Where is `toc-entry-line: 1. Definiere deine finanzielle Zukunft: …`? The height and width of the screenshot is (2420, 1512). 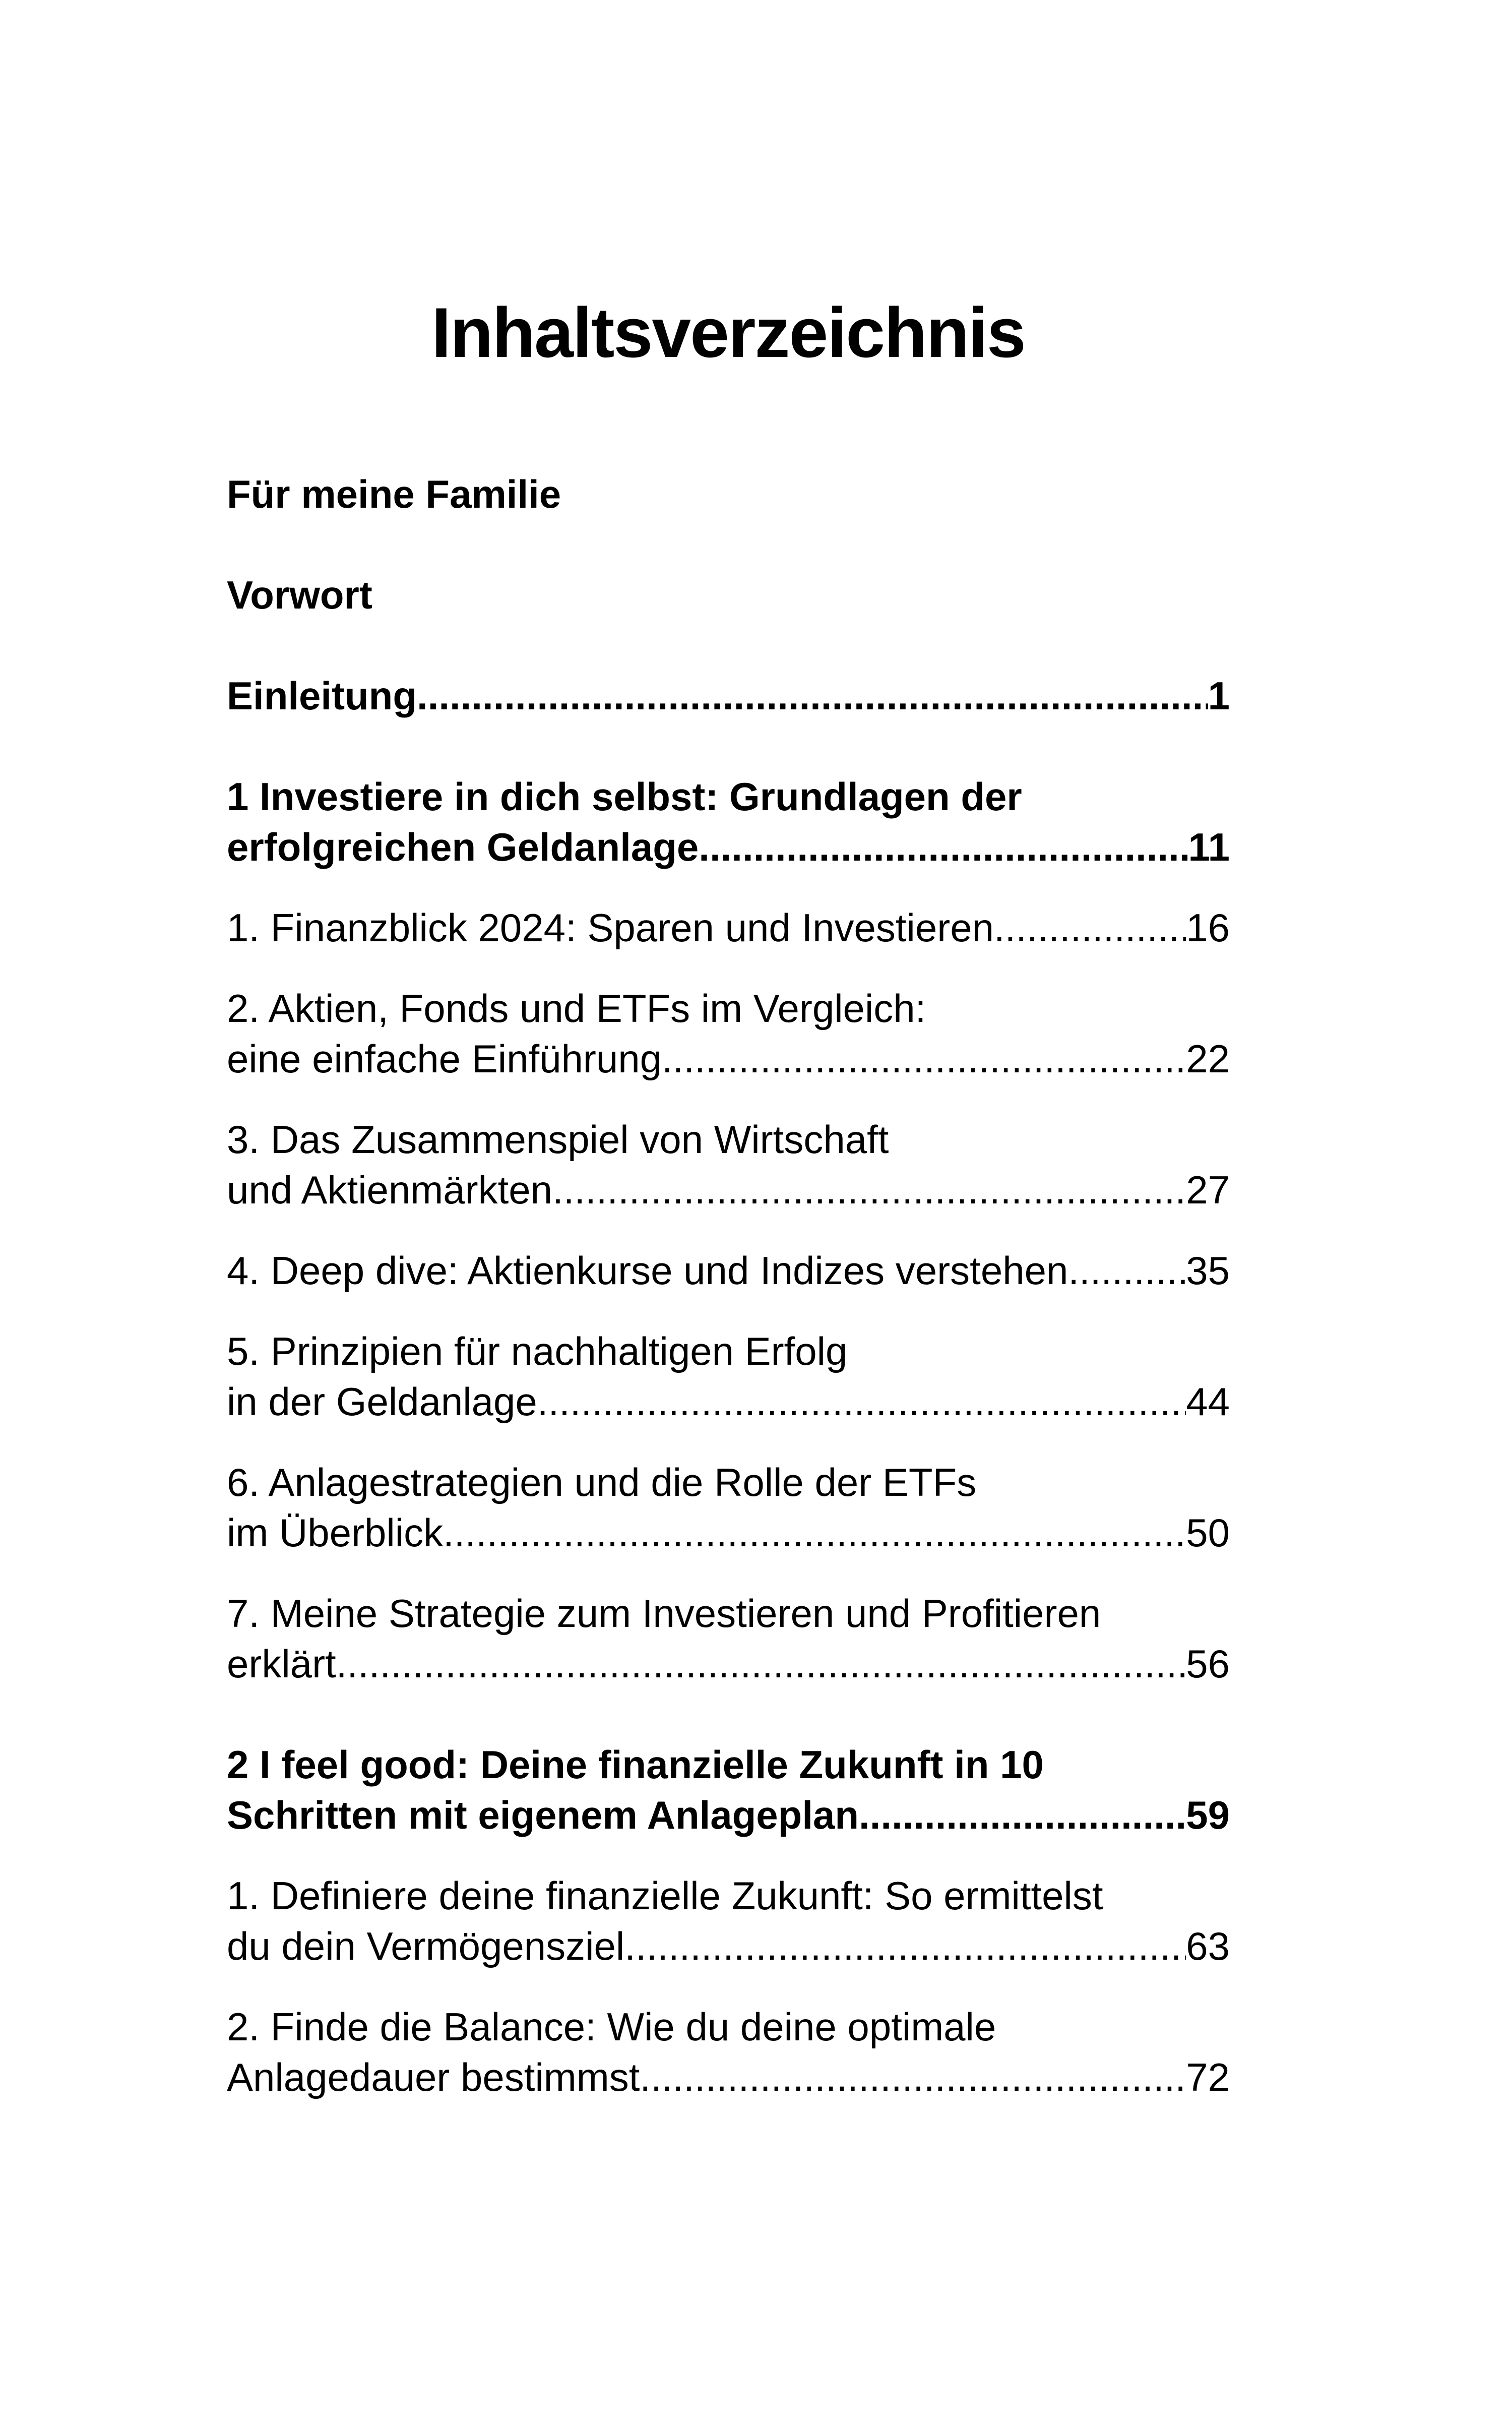
toc-entry-line: 1. Definiere deine finanzielle Zukunft: … is located at coordinates (728, 1895).